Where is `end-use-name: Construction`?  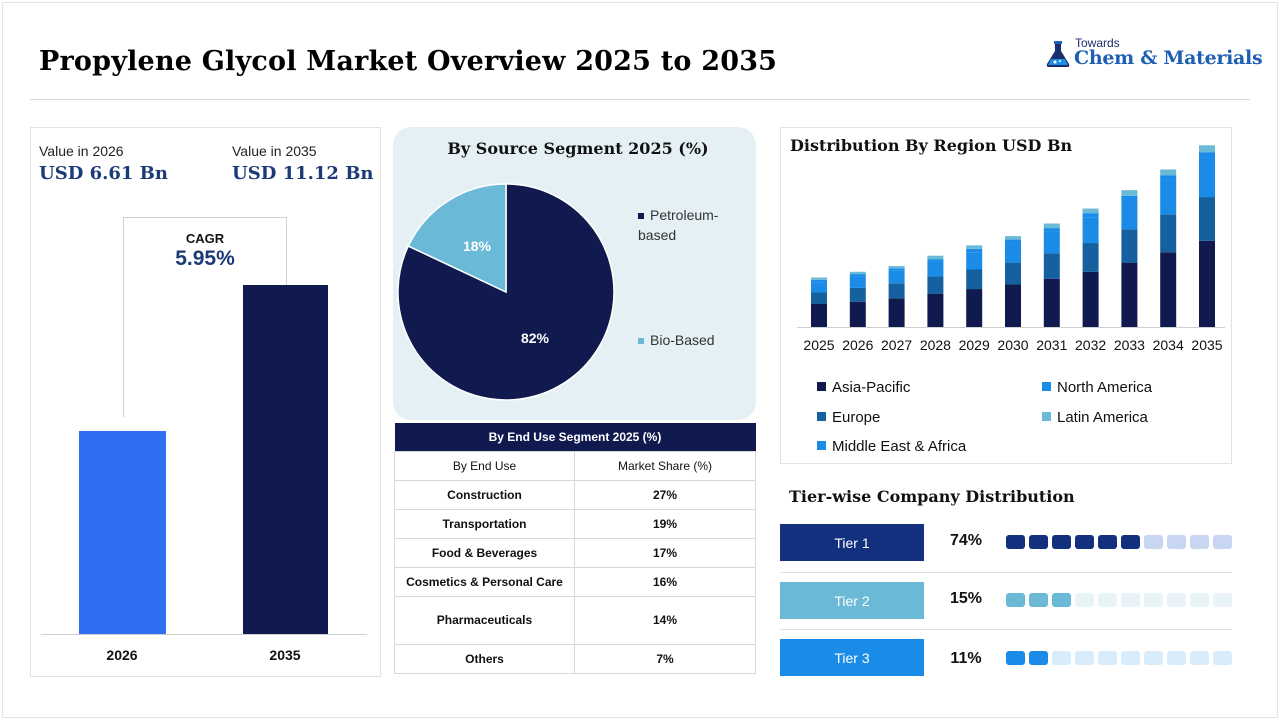 end-use-name: Construction is located at coordinates (484, 494).